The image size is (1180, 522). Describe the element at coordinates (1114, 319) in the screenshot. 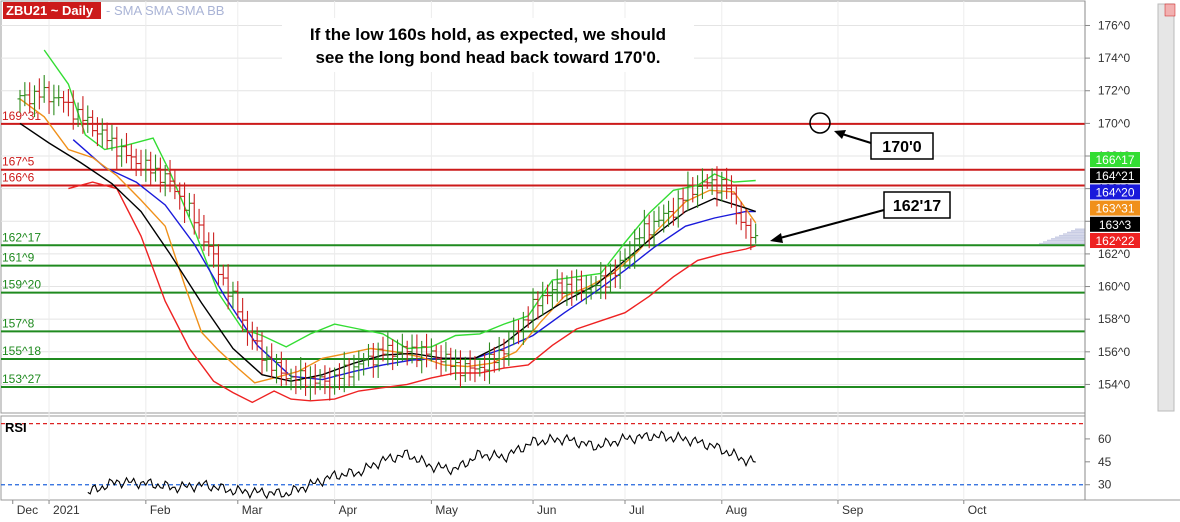

I see `price-tick-label: 158^0` at that location.